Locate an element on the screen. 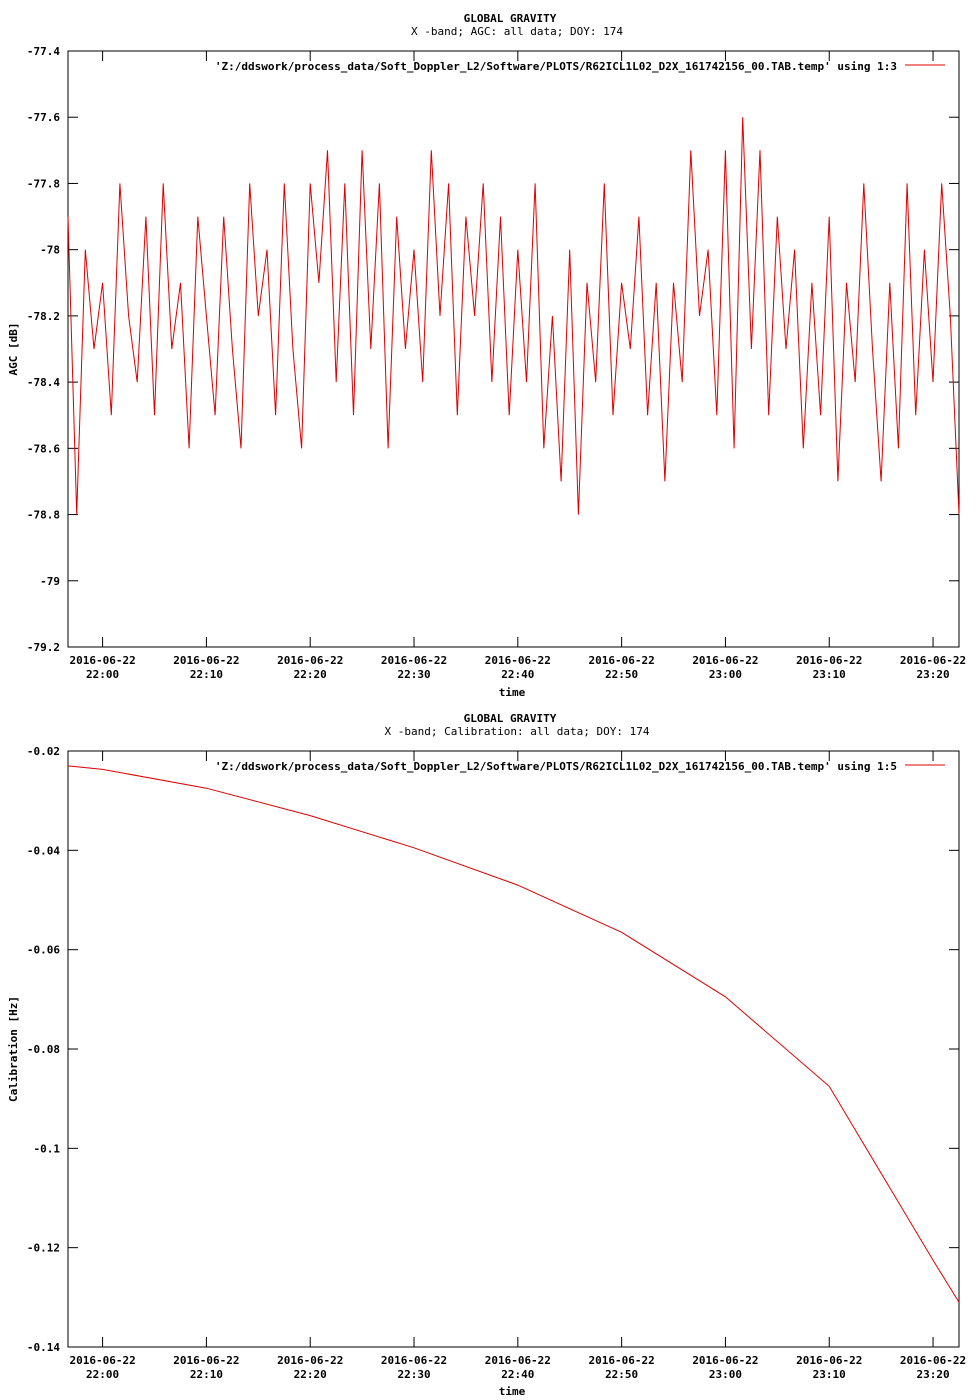  y-axis-label: Calibration [Hz] is located at coordinates (13, 1049).